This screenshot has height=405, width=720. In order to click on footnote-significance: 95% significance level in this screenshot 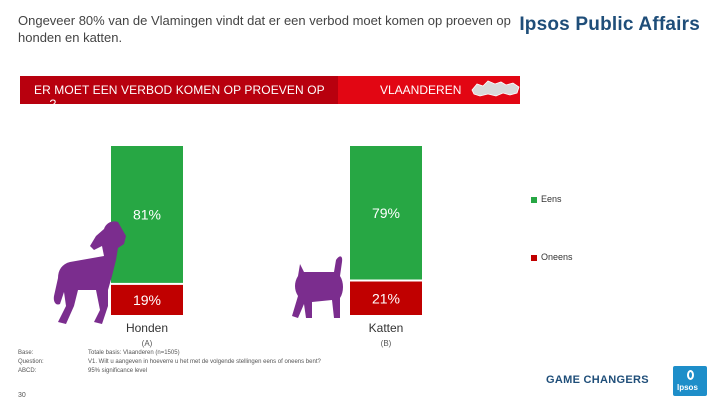, I will do `click(118, 371)`.